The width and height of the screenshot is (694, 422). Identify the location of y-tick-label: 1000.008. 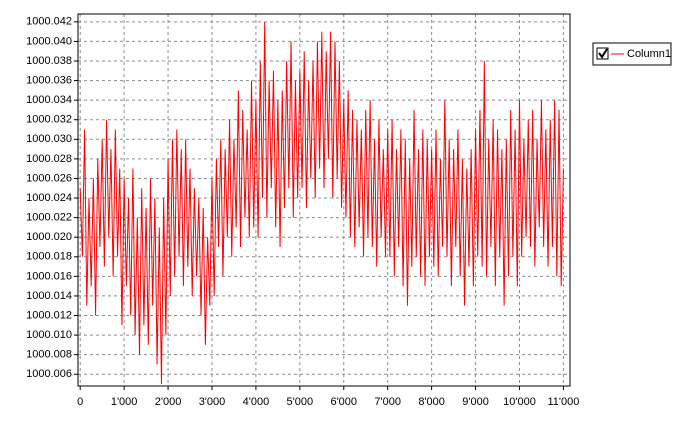
(49, 355).